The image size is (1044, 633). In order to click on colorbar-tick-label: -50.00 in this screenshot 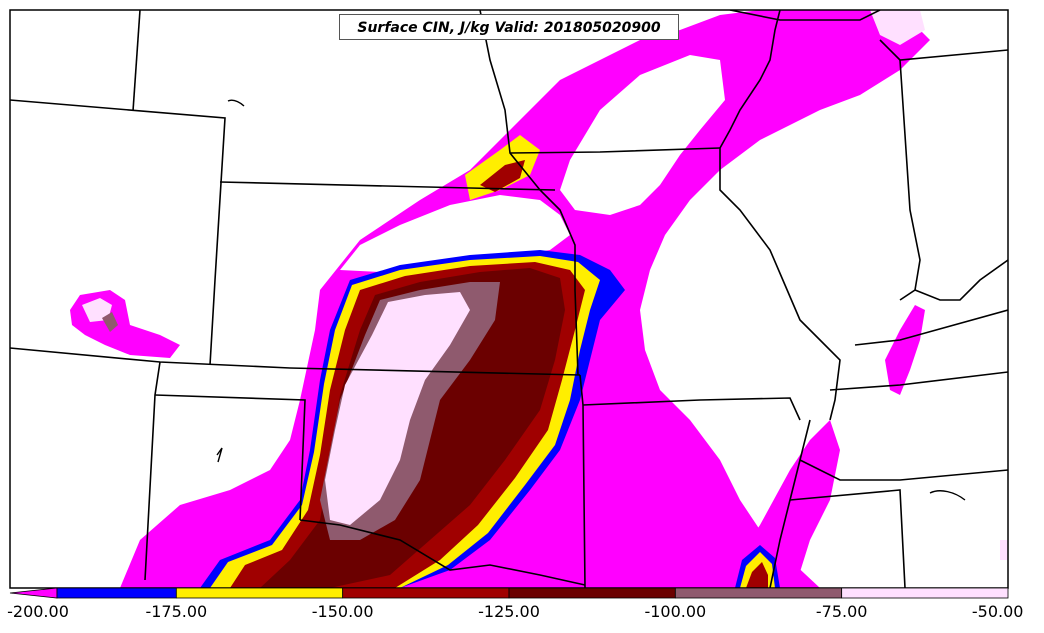, I will do `click(997, 611)`.